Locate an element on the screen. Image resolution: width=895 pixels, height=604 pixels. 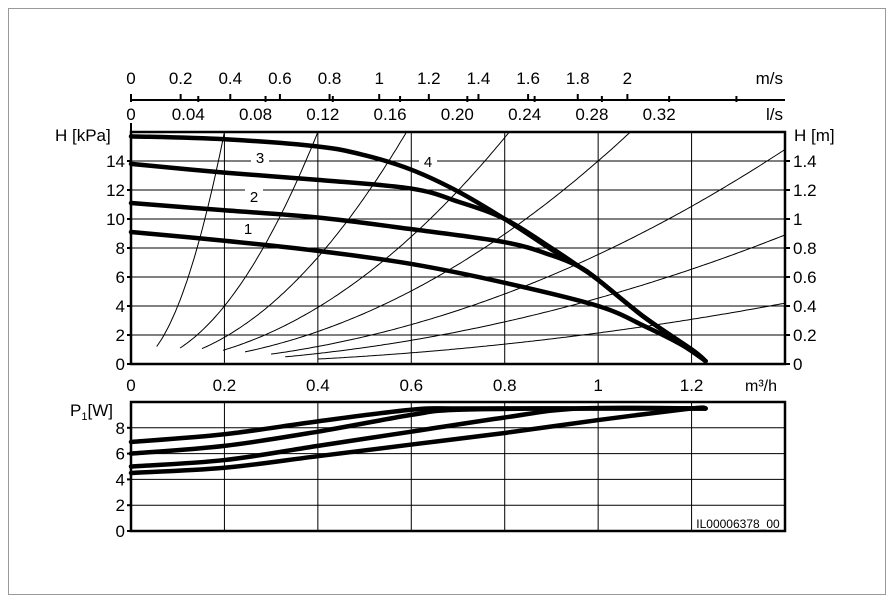
y2-tick-label: 1 is located at coordinates (797, 219).